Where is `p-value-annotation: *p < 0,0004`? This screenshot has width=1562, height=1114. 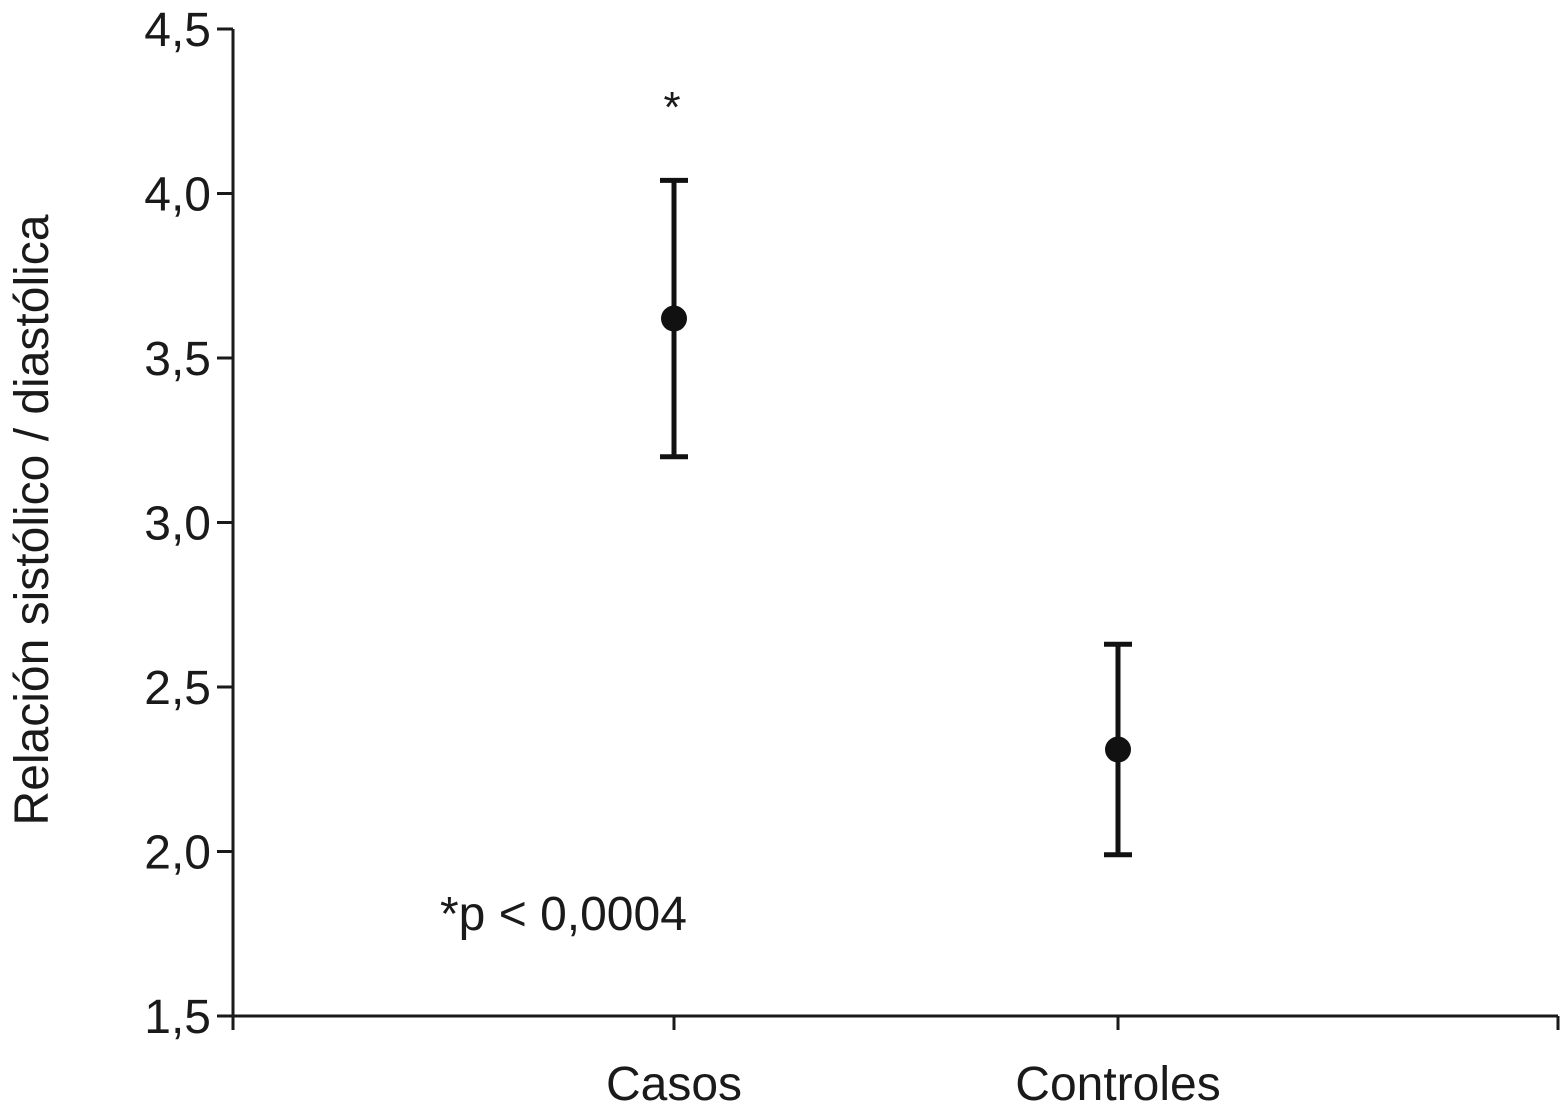 p-value-annotation: *p < 0,0004 is located at coordinates (563, 914).